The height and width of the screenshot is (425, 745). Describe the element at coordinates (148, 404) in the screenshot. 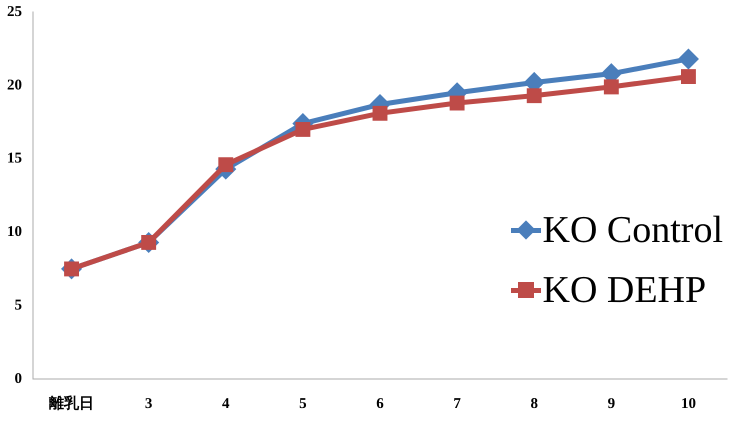

I see `x-tick-label: 3` at that location.